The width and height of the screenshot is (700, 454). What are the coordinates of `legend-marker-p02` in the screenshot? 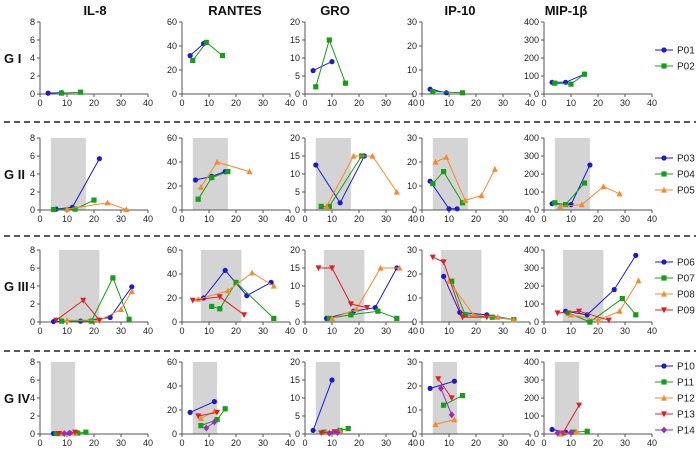 It's located at (664, 66).